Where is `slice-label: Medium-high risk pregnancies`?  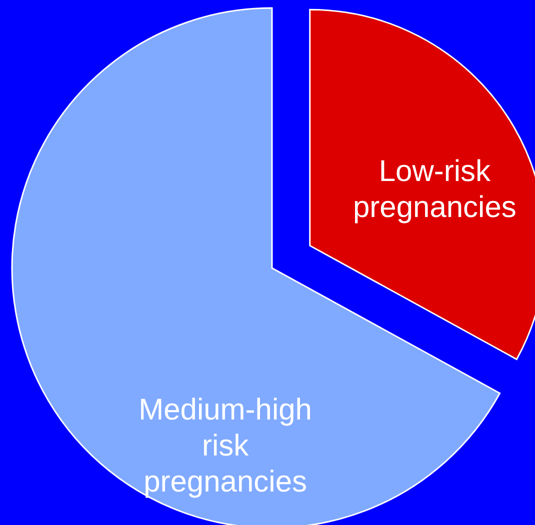
slice-label: Medium-high risk pregnancies is located at coordinates (225, 446).